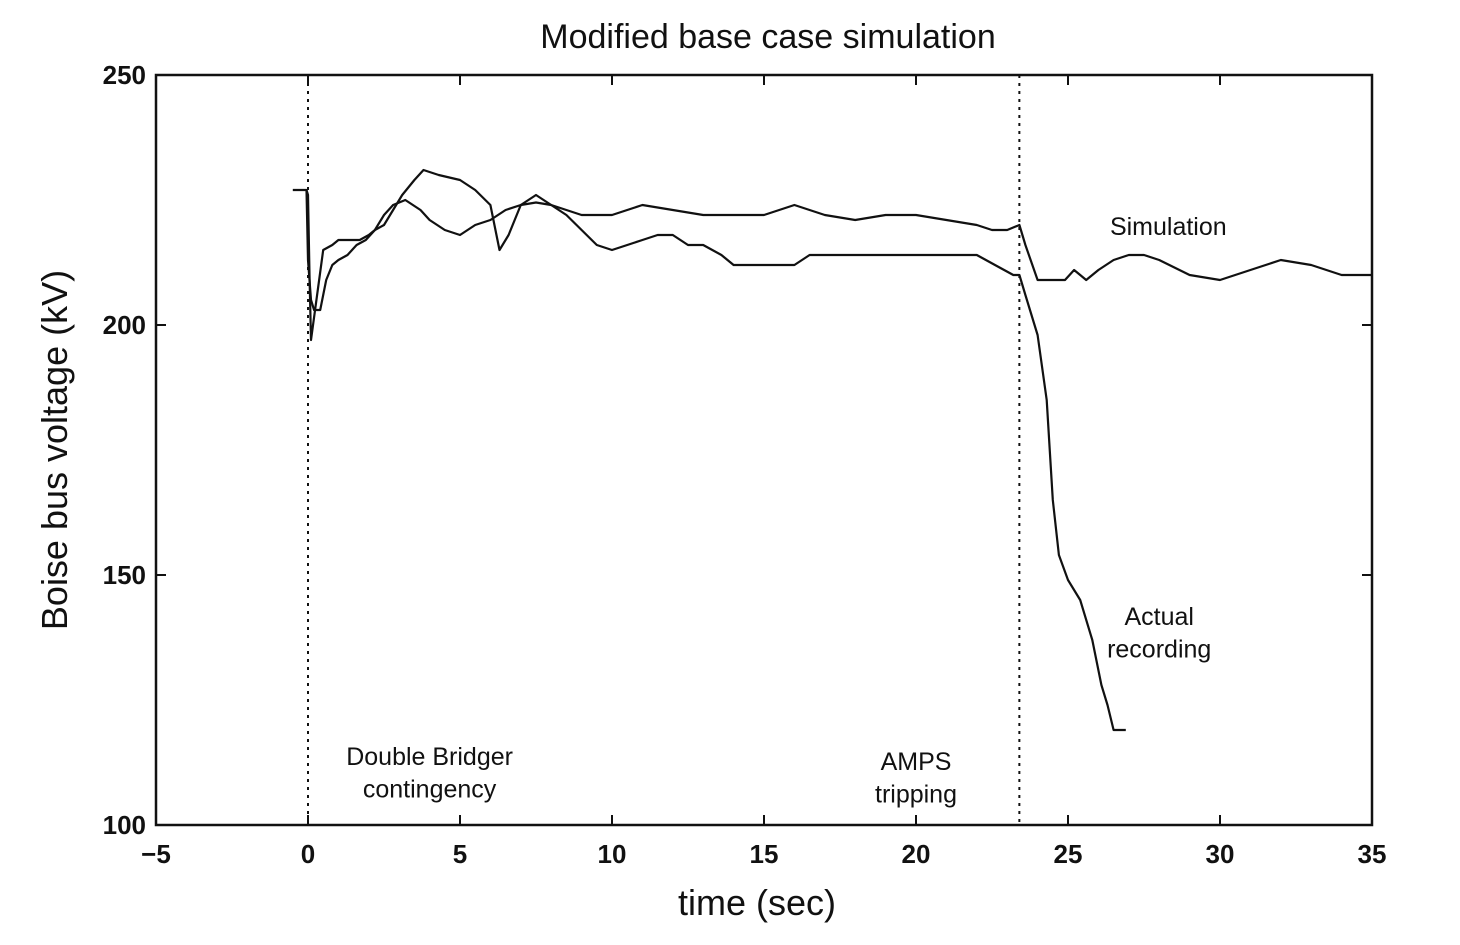 Image resolution: width=1460 pixels, height=945 pixels. Describe the element at coordinates (1220, 854) in the screenshot. I see `x-tick-label: 30` at that location.